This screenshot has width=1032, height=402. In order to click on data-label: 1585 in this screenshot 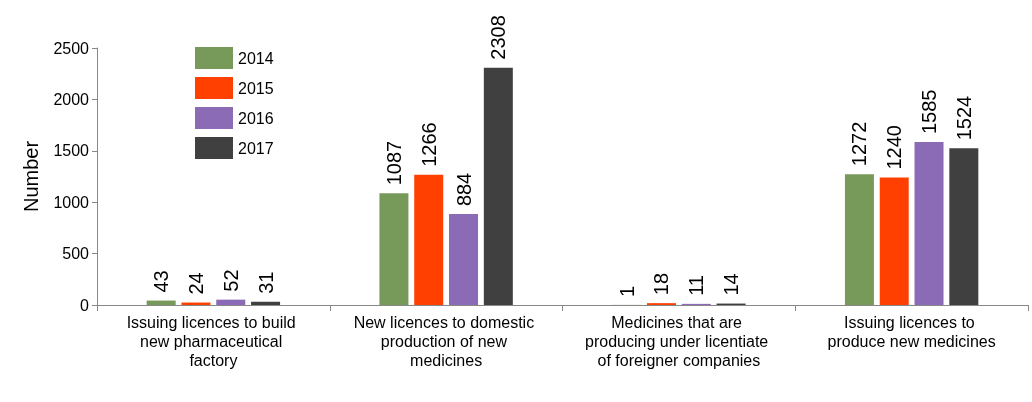, I will do `click(929, 112)`.